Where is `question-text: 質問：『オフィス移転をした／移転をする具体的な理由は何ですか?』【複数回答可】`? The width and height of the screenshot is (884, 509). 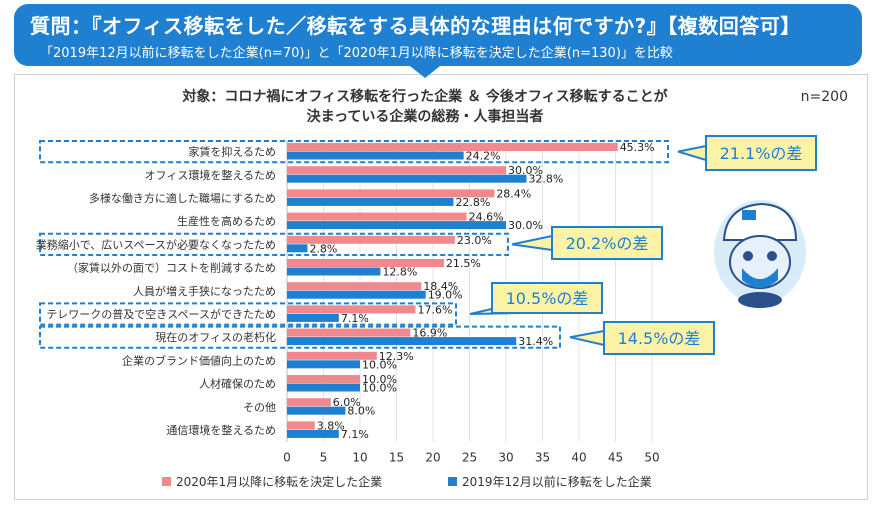
question-text: 質問：『オフィス移転をした／移転をする具体的な理由は何ですか?』【複数回答可】 is located at coordinates (415, 26).